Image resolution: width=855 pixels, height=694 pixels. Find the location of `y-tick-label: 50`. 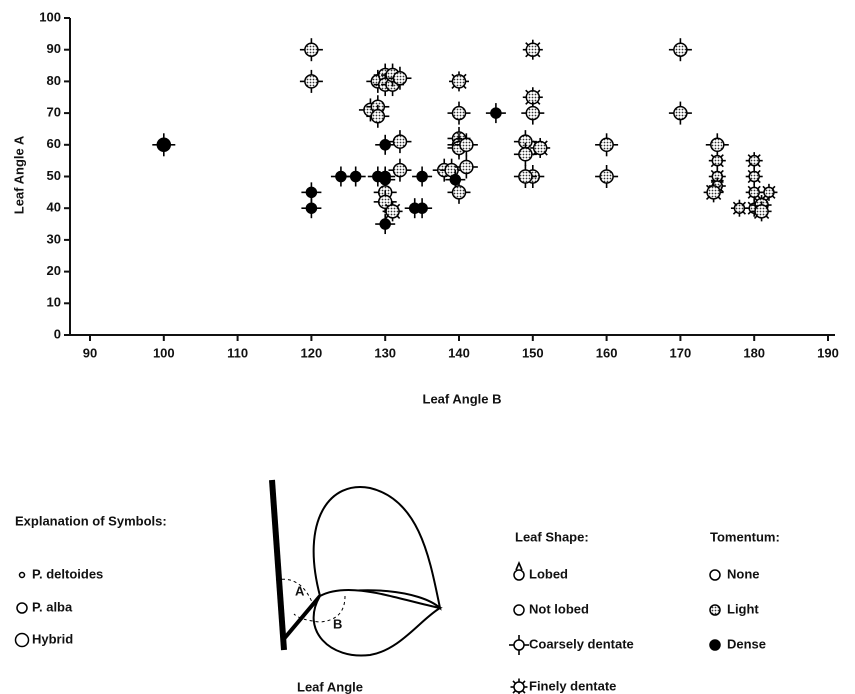

y-tick-label: 50 is located at coordinates (54, 175).